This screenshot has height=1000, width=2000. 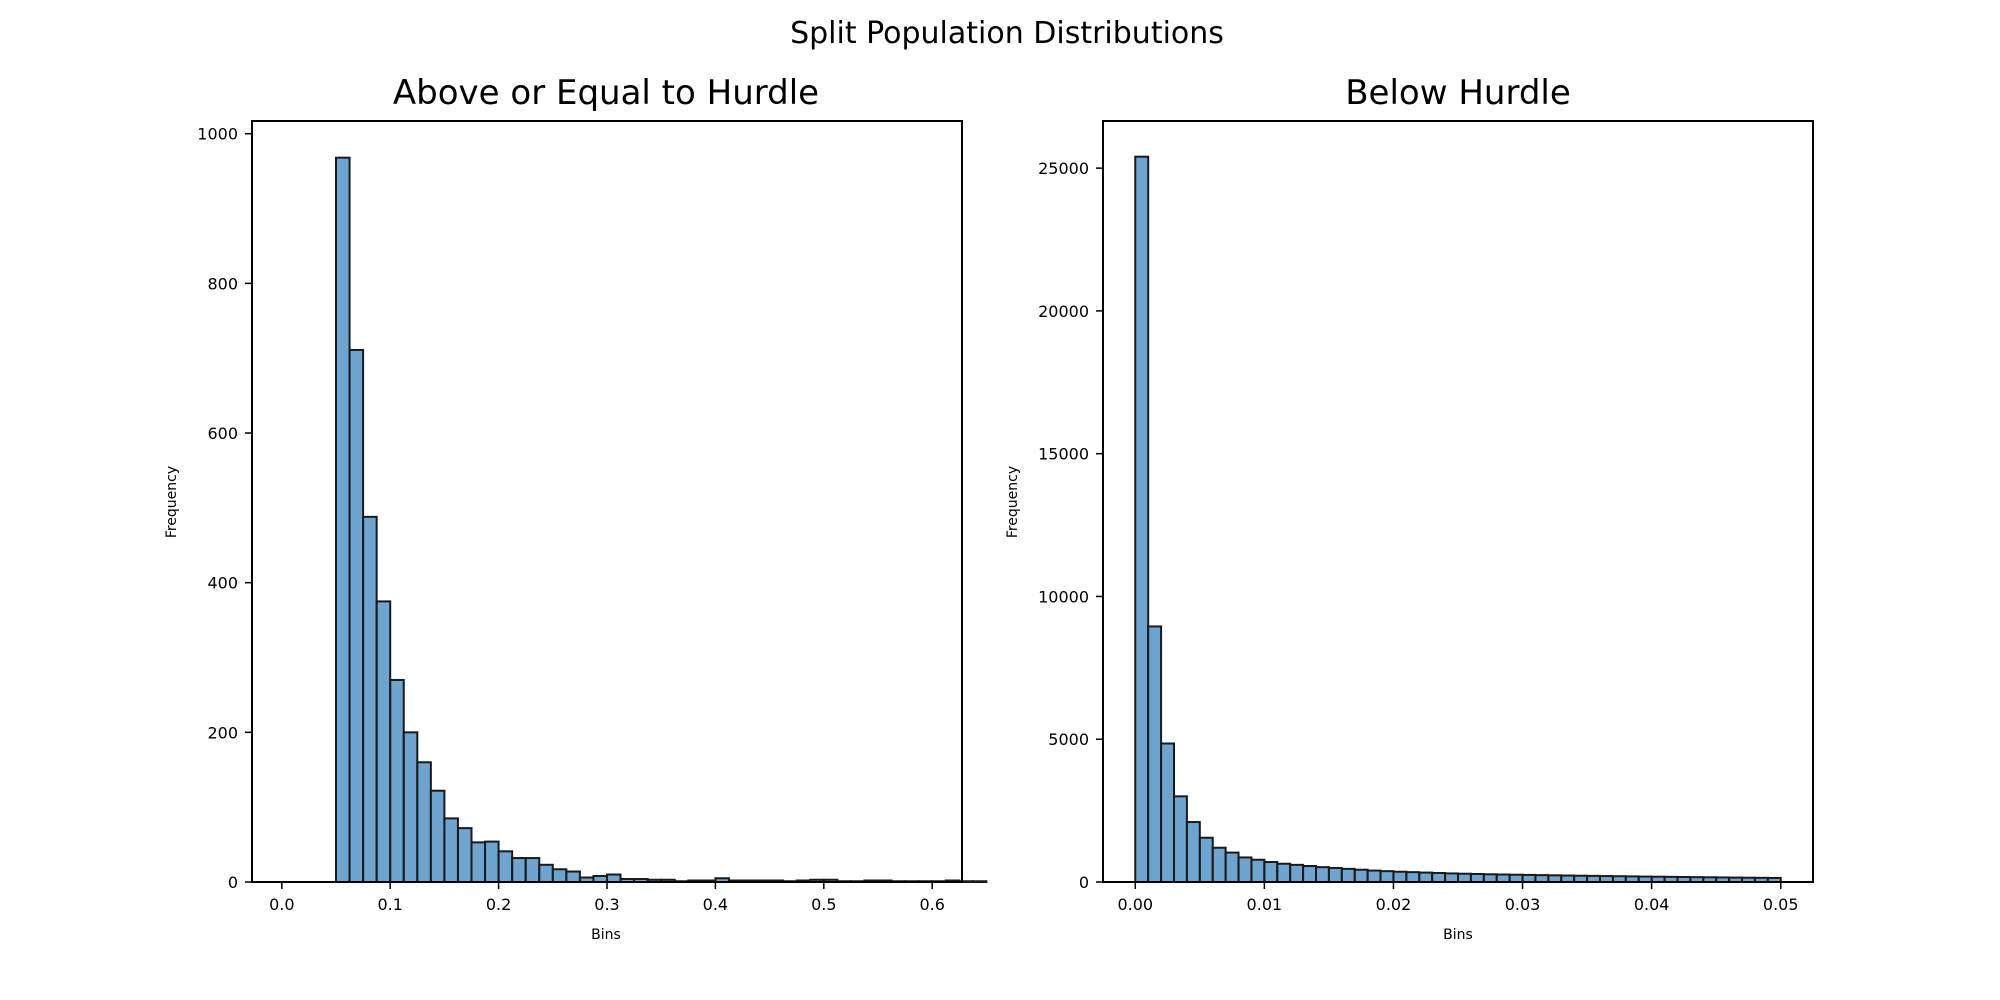 I want to click on left-x-tick-label: 0.6, so click(x=931, y=904).